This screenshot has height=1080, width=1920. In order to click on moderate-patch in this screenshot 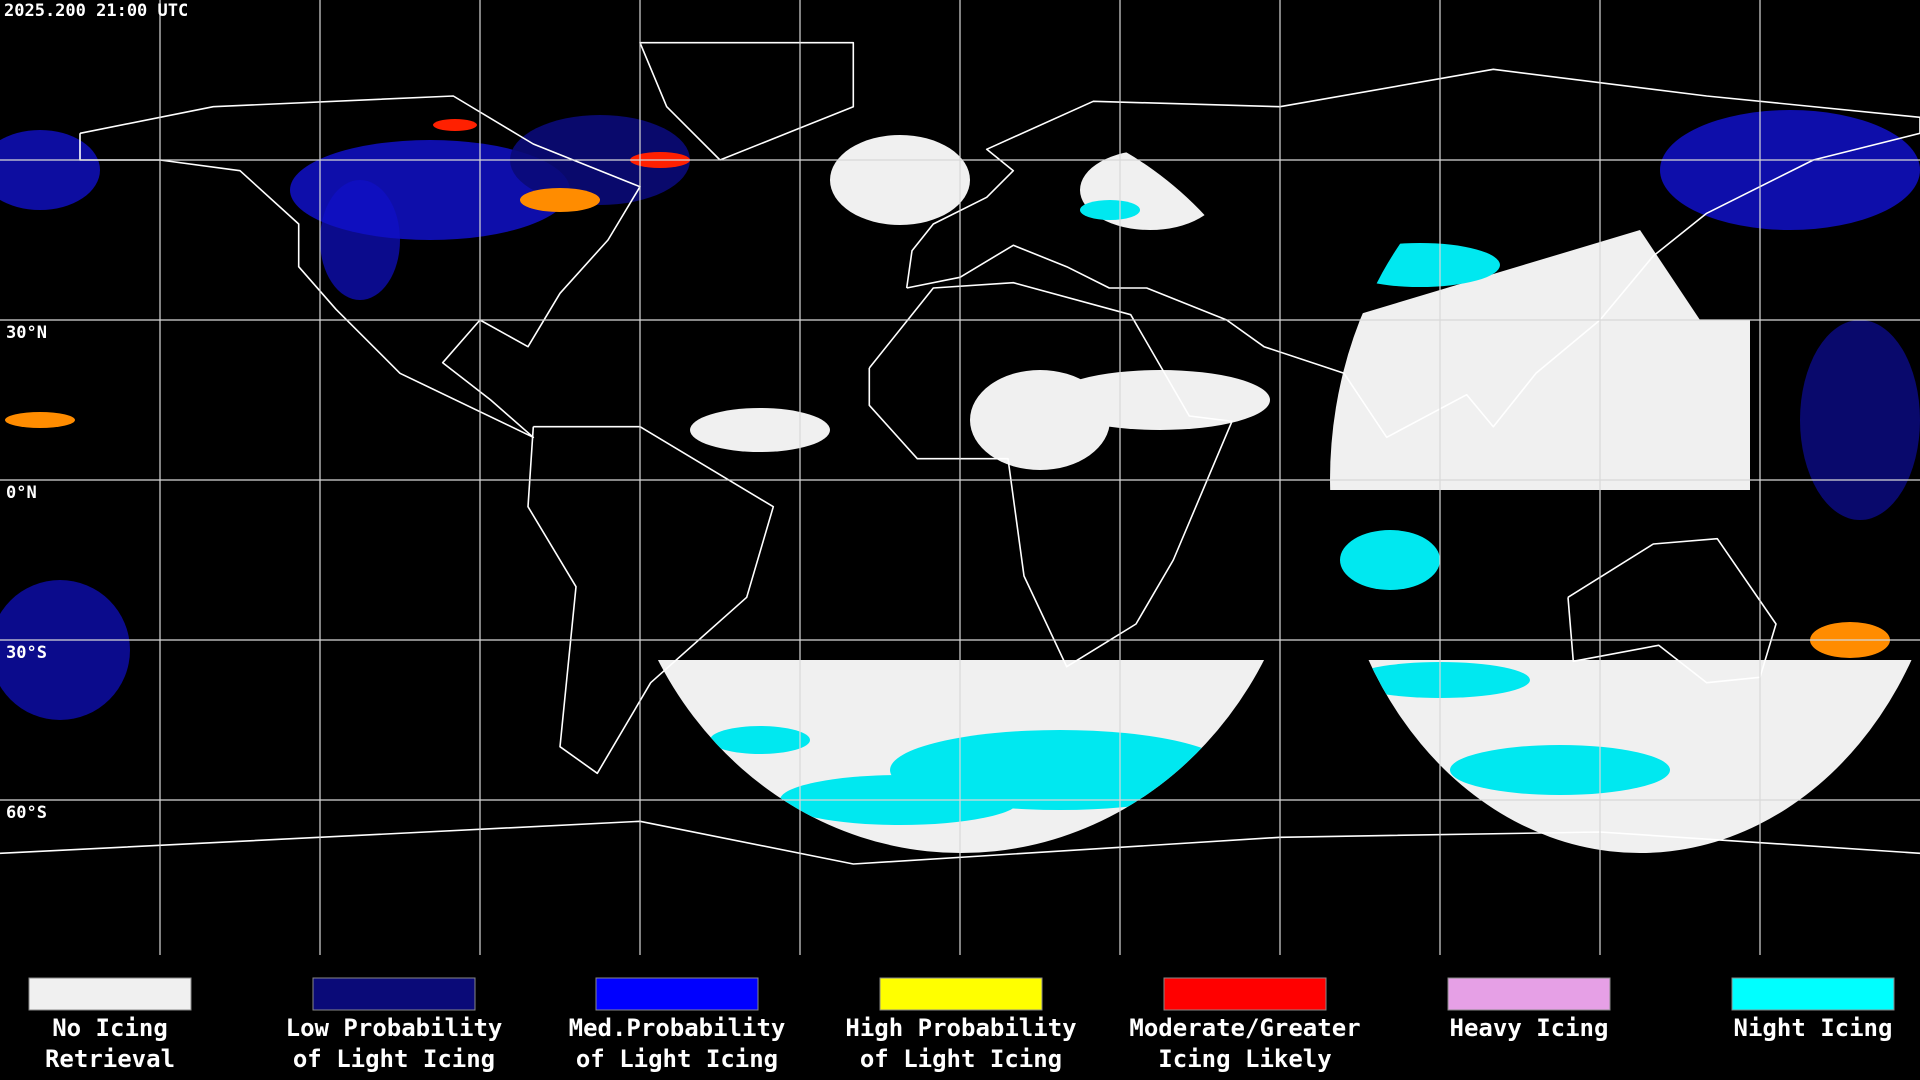, I will do `click(455, 125)`.